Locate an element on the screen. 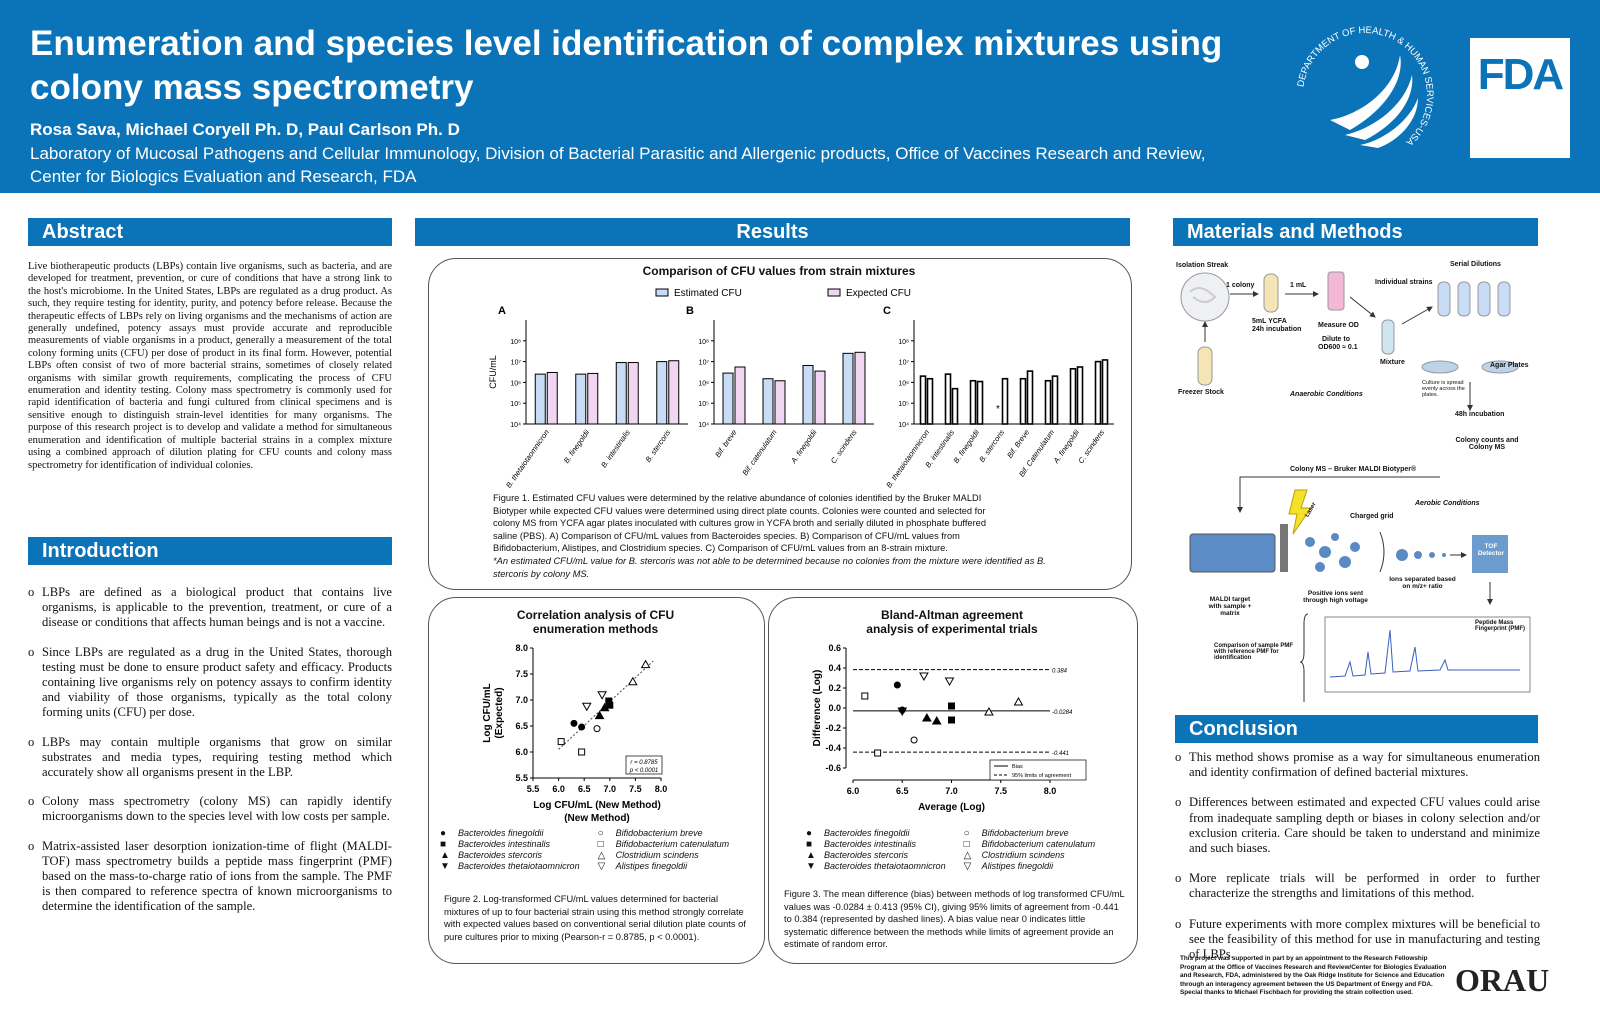  label-pmf: Peptide Mass Fingerprint (PMF) is located at coordinates (1500, 626).